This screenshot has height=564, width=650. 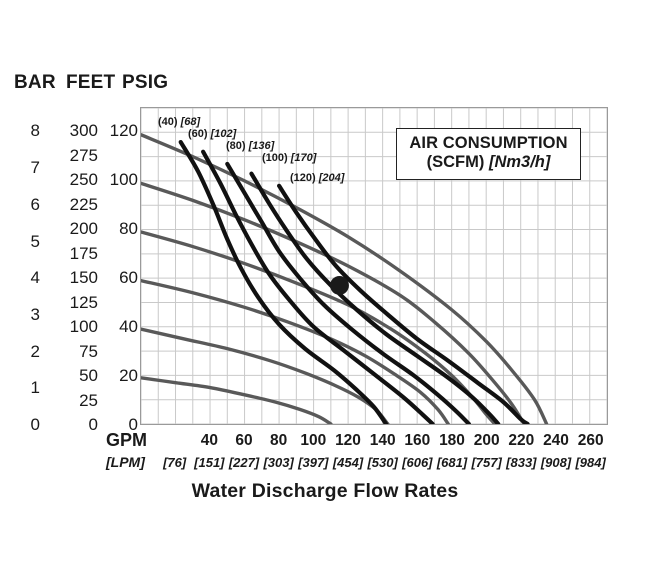 What do you see at coordinates (331, 178) in the screenshot?
I see `curve-label-nm3h-4: [204]` at bounding box center [331, 178].